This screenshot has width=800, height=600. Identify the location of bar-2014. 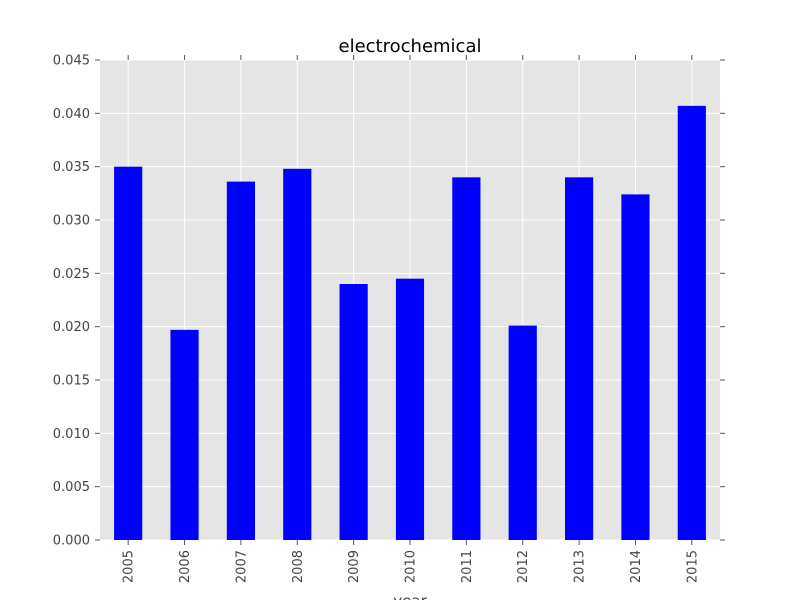
(635, 367).